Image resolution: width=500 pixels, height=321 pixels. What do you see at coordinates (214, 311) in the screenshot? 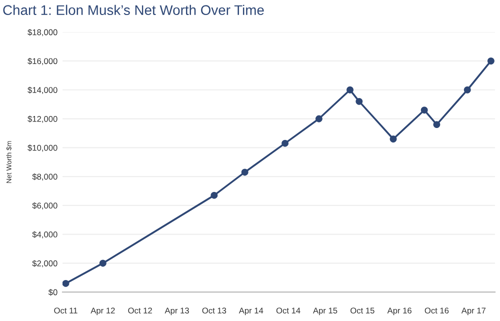
I see `x-tick-label: Oct 13` at bounding box center [214, 311].